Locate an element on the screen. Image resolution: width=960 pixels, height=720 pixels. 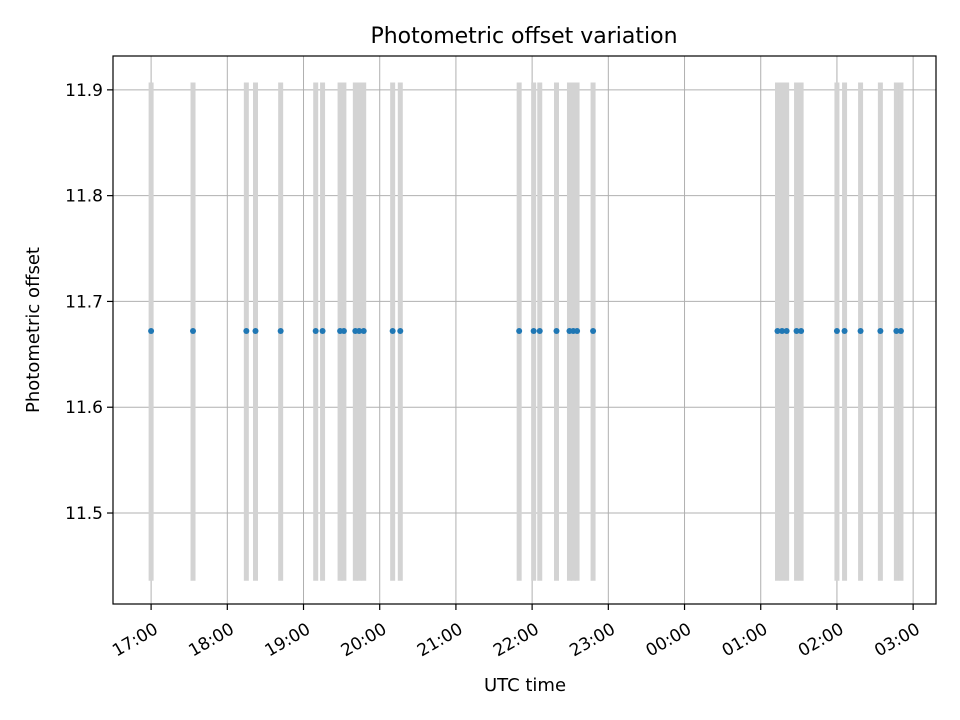
x-tick-label: 19:00 is located at coordinates (288, 640).